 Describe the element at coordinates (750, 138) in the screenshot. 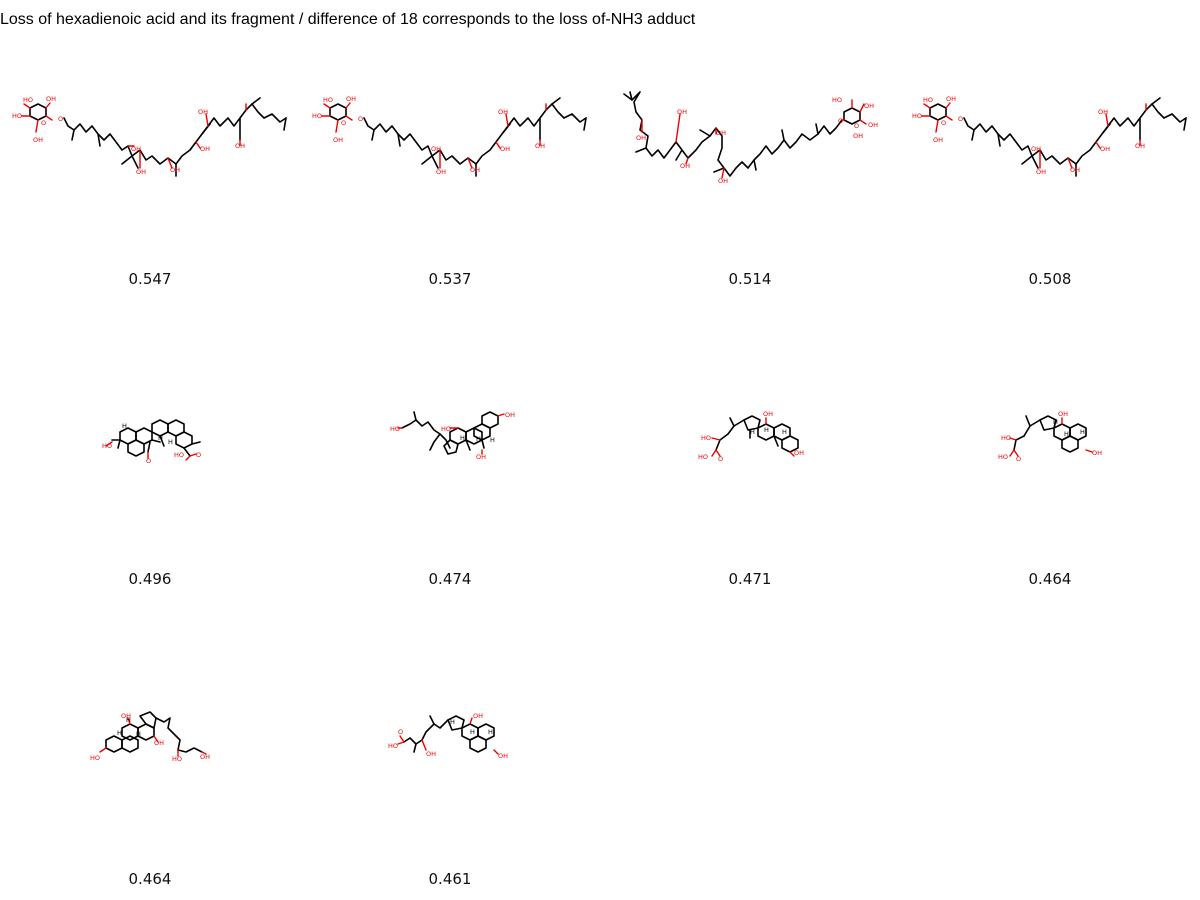

I see `molecule-structure: OH OH OH OH OH HO OH OH O O OH` at that location.